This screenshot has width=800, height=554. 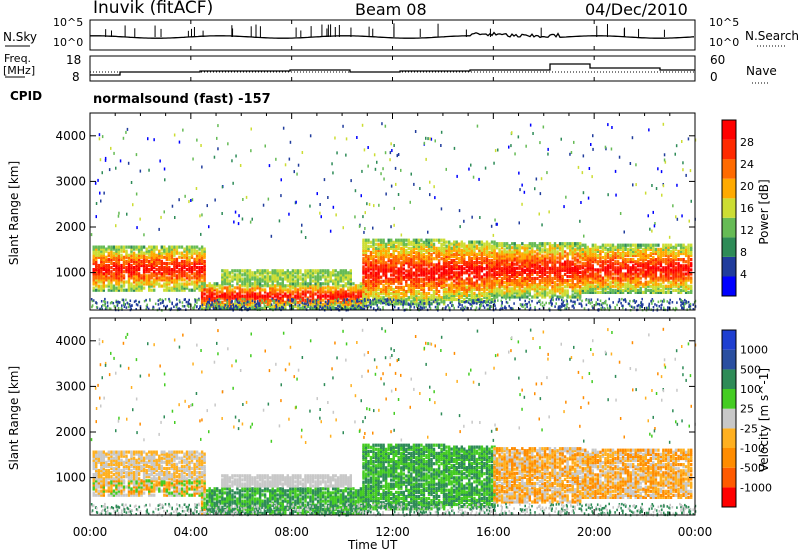 I want to click on nave-tick-top: 60, so click(x=718, y=60).